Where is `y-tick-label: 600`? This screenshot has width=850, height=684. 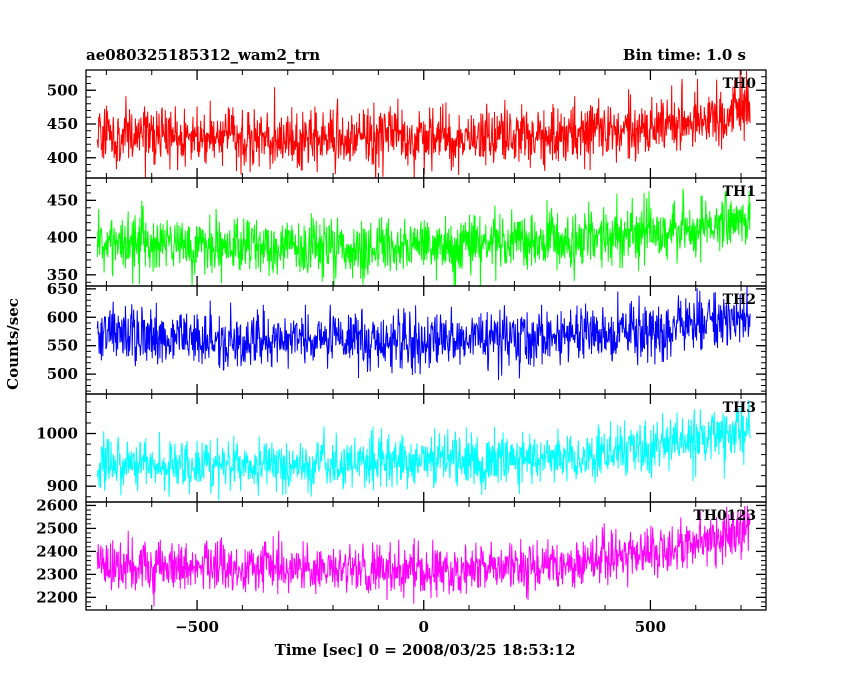
y-tick-label: 600 is located at coordinates (62, 317).